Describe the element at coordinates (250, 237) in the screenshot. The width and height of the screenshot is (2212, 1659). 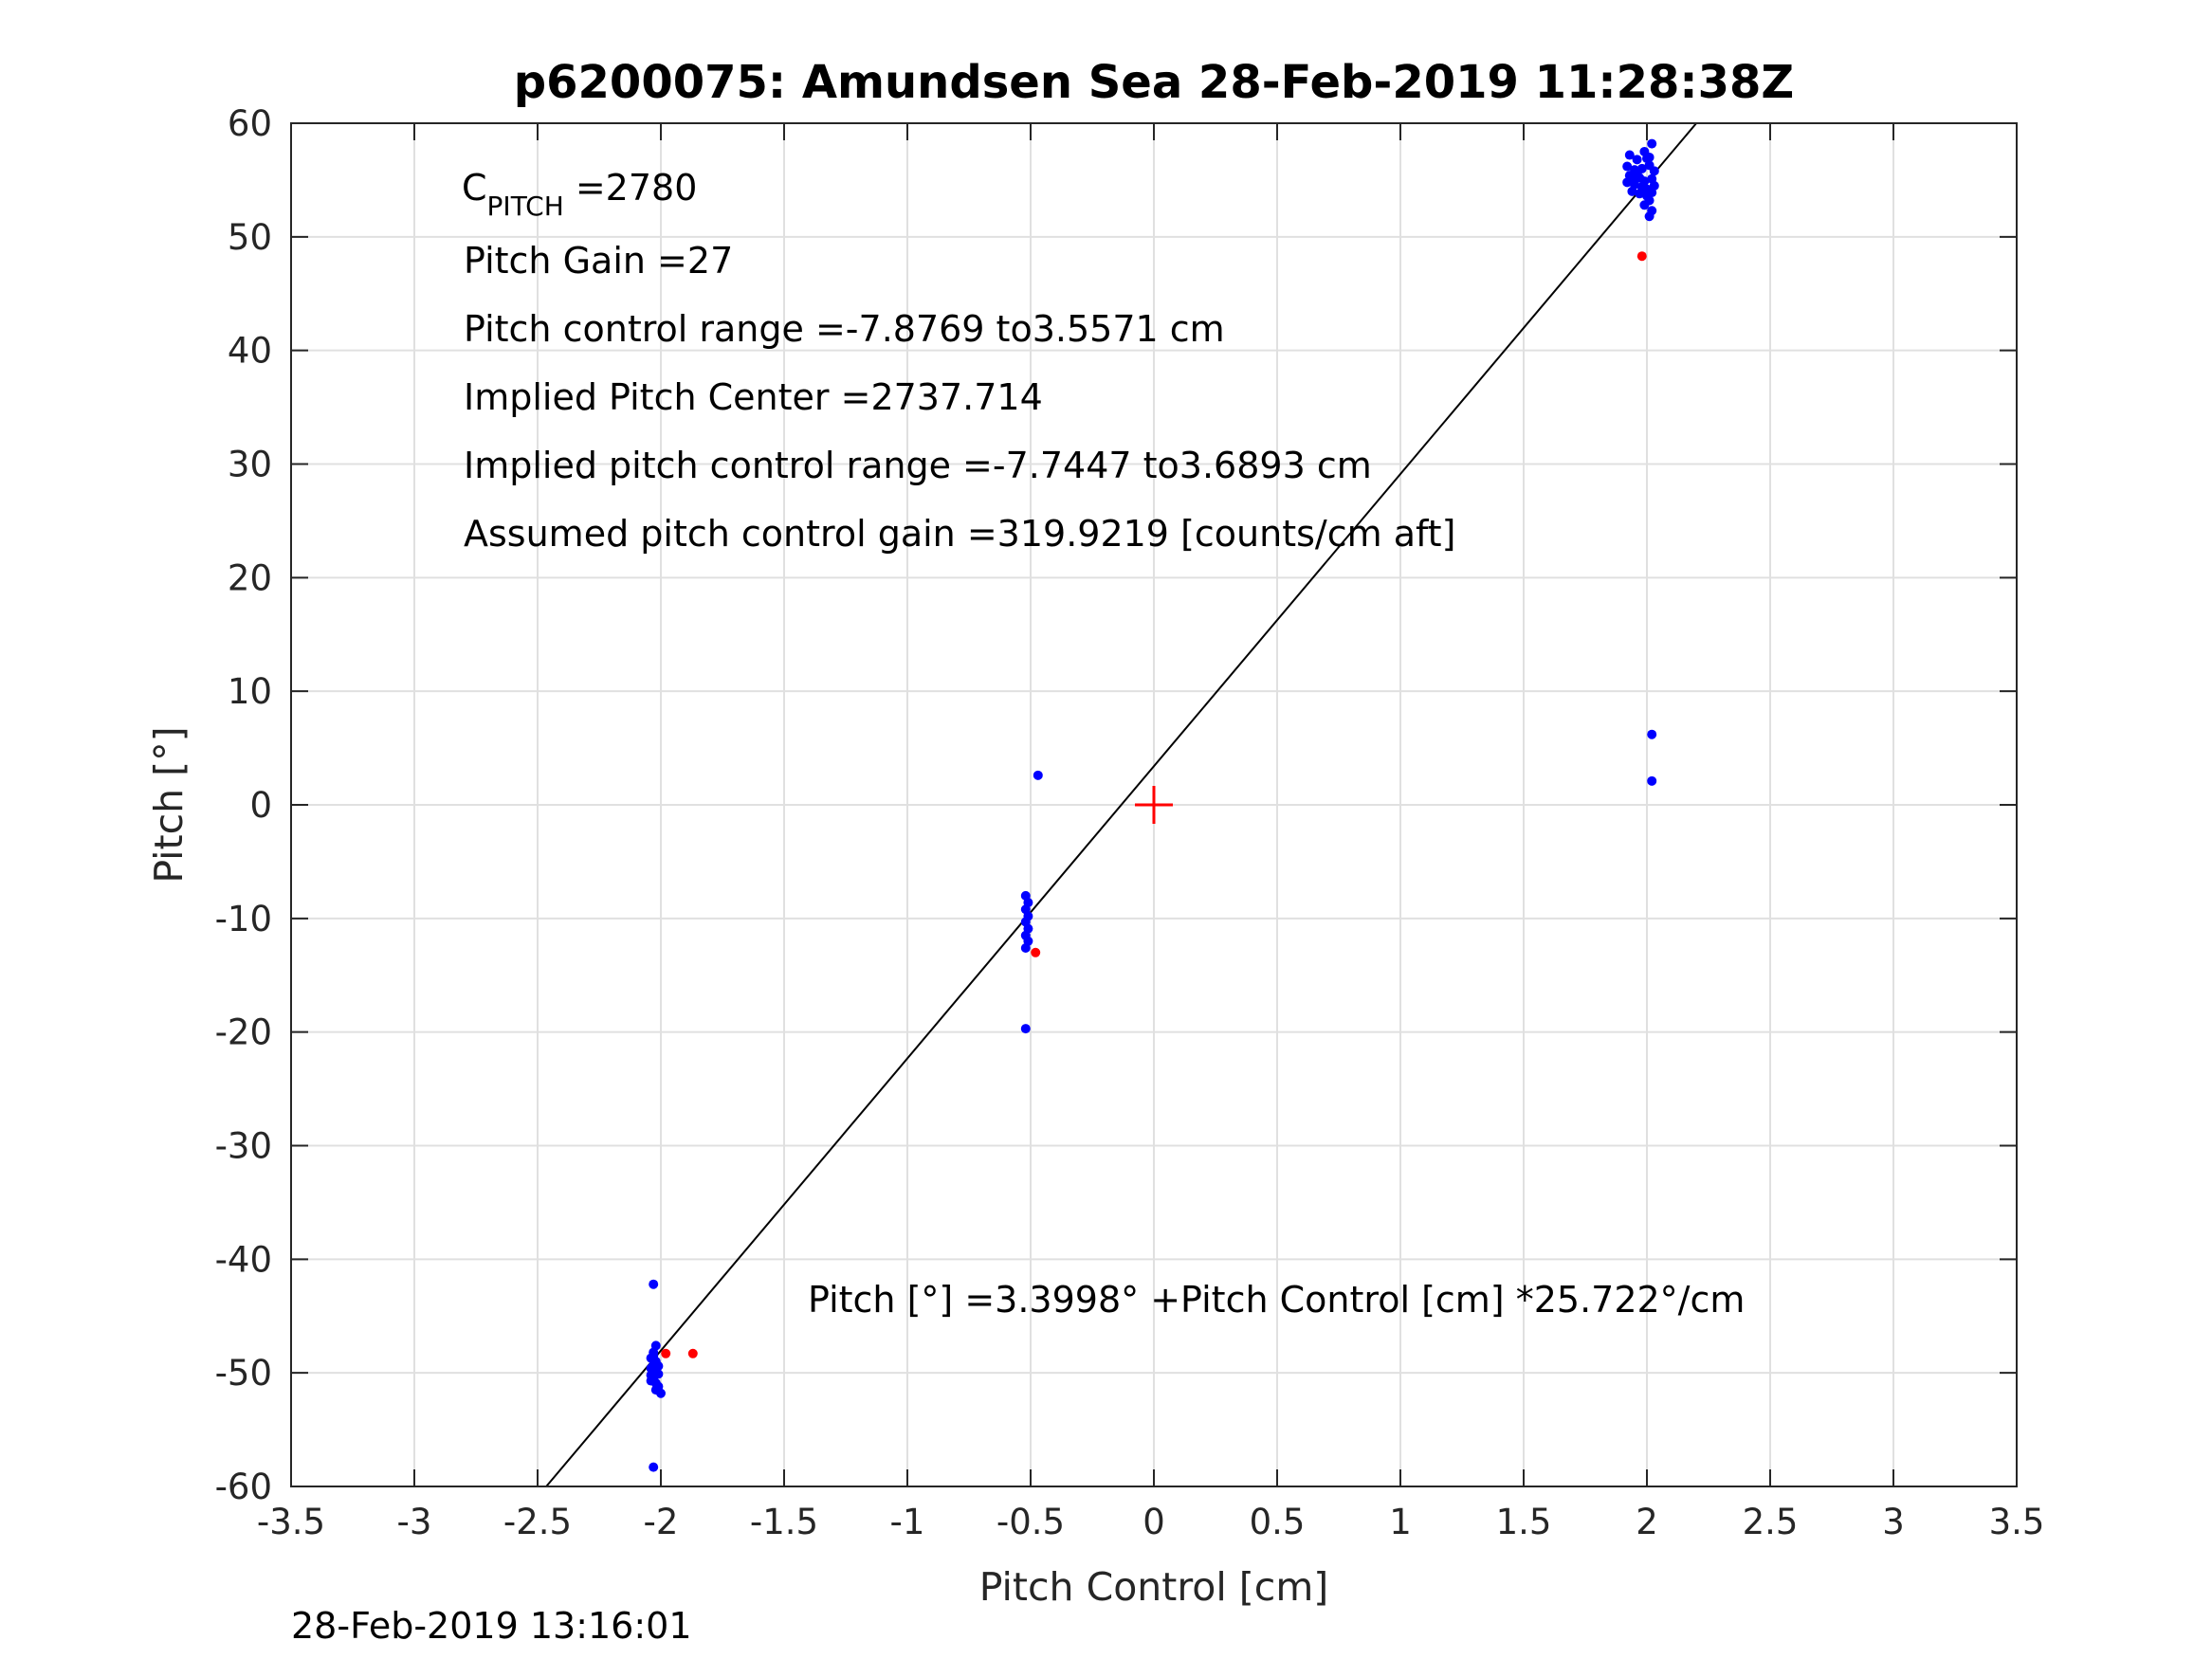
I see `y-tick-label: 50` at that location.